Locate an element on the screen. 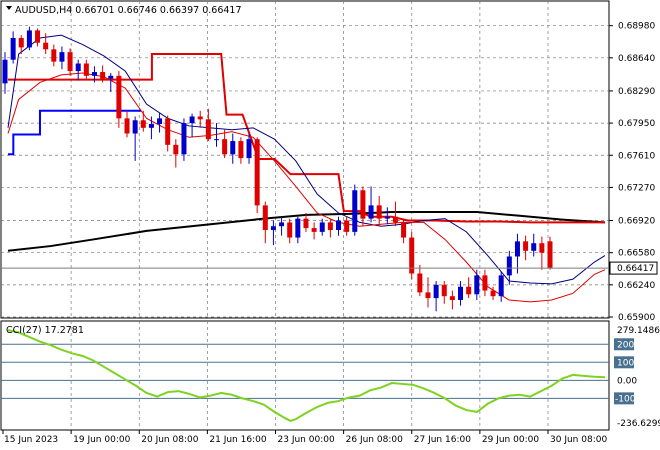 The width and height of the screenshot is (660, 450). current-price-tag is located at coordinates (633, 268).